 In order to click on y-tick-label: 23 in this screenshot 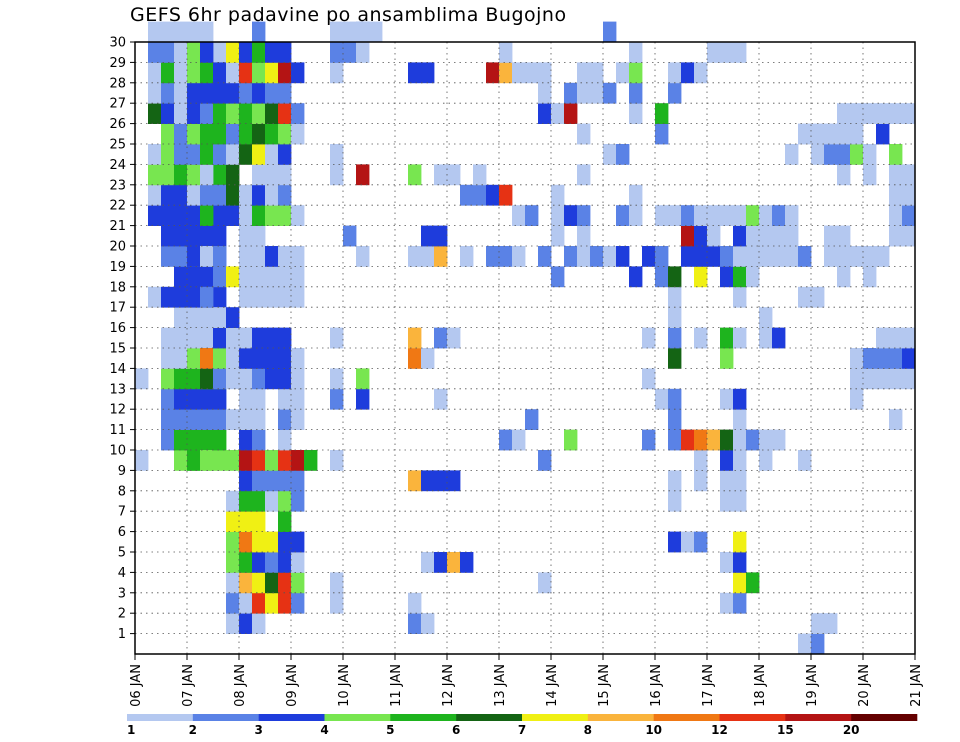, I will do `click(117, 185)`.